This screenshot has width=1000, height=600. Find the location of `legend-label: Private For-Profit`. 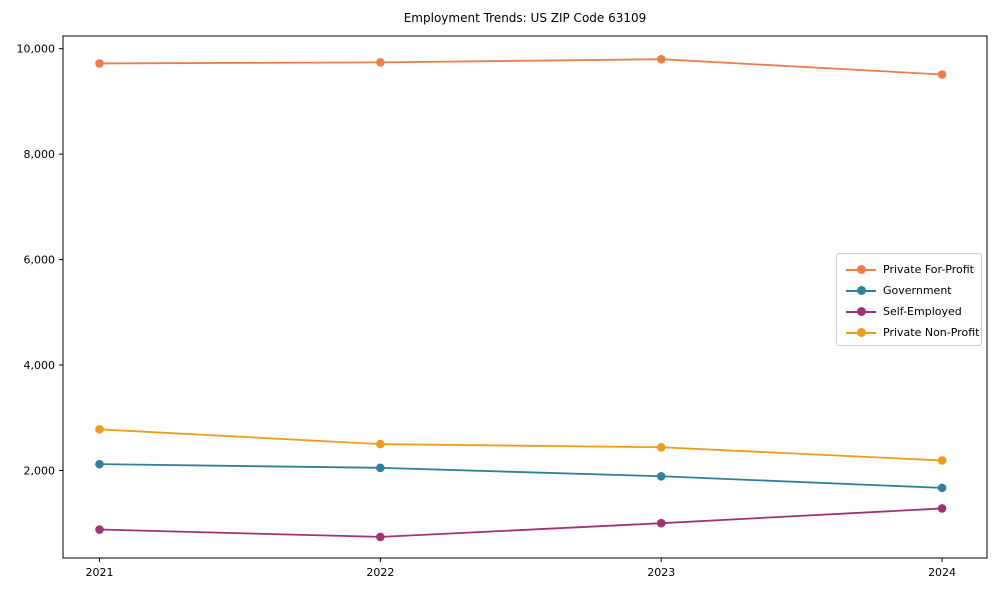

legend-label: Private For-Profit is located at coordinates (928, 269).